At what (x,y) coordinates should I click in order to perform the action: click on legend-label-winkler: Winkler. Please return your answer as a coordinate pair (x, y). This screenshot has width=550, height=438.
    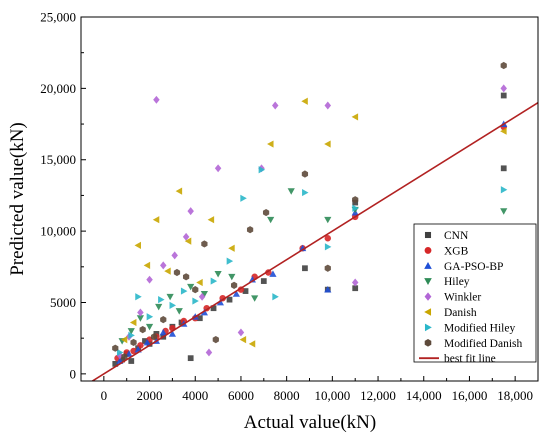
    Looking at the image, I should click on (462, 298).